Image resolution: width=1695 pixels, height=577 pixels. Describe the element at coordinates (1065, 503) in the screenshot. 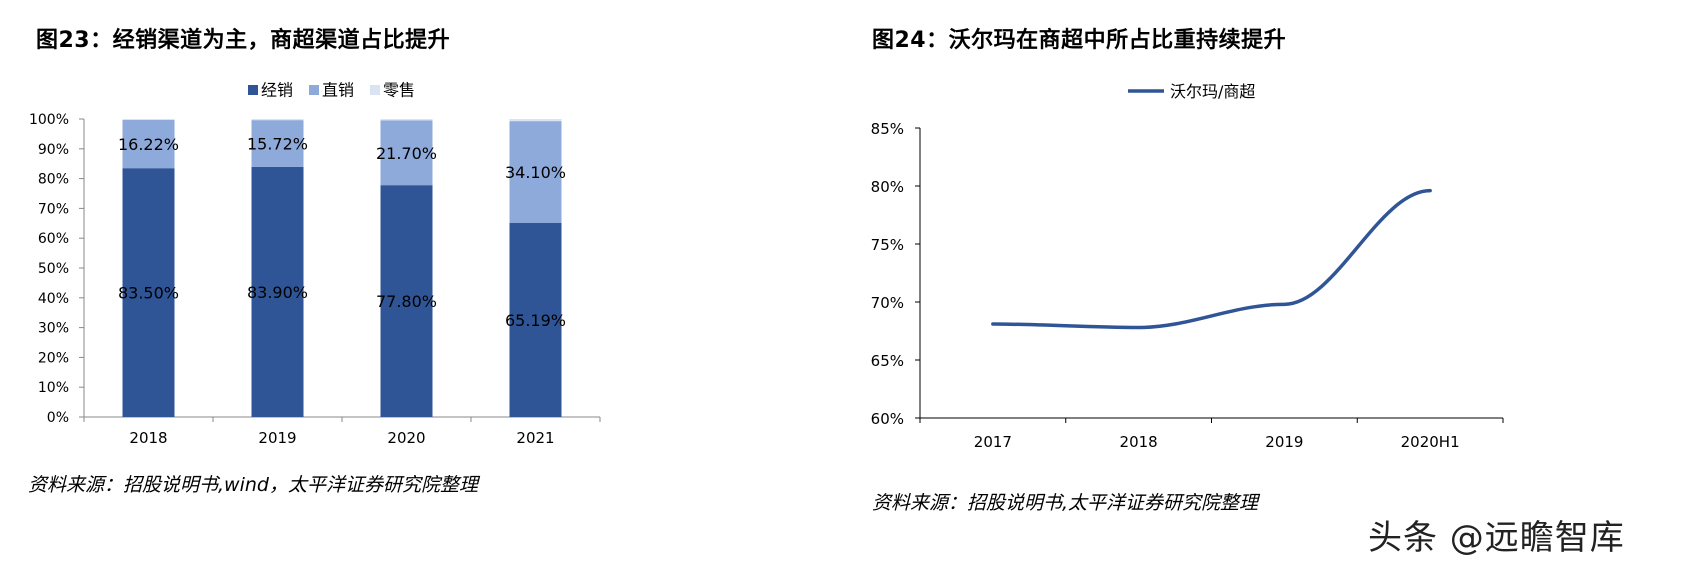

I see `right-source-note: 资料来源：招股说明书,太平洋证券研究院整理` at that location.